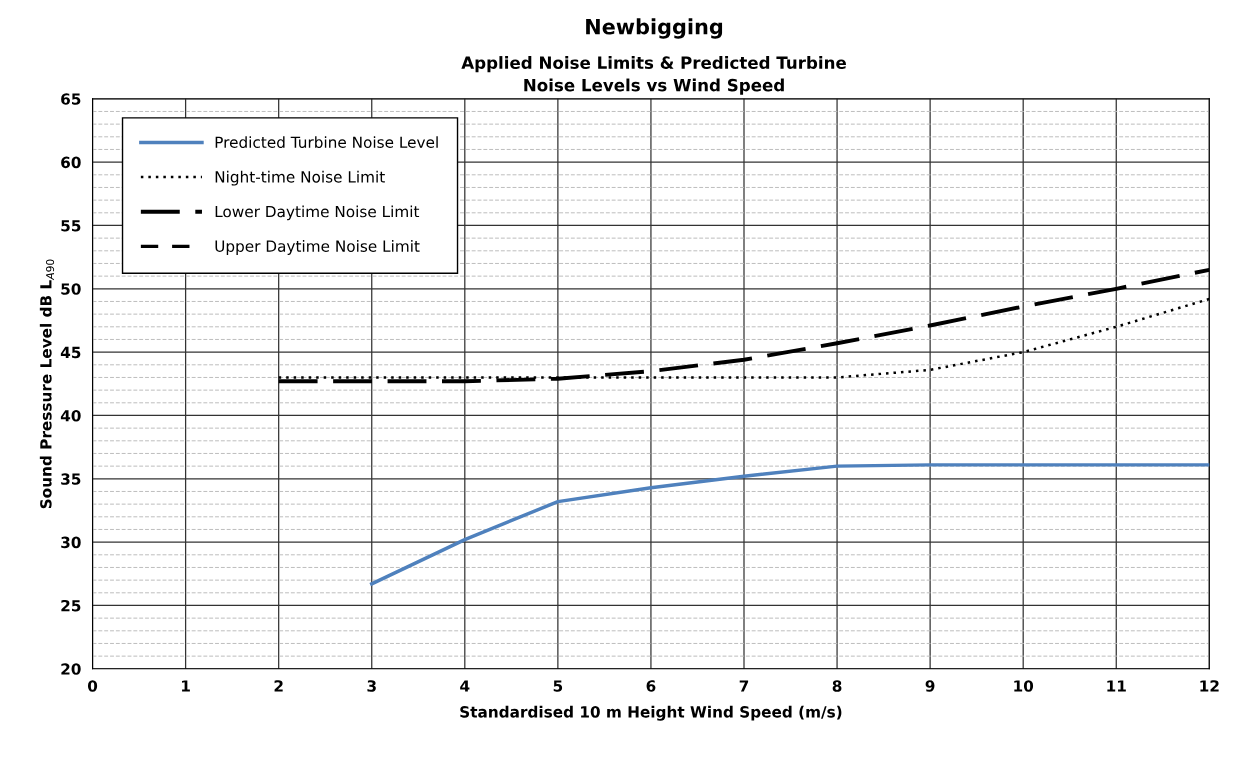 The height and width of the screenshot is (760, 1234). Describe the element at coordinates (326, 142) in the screenshot. I see `legend-label: Predicted Turbine Noise Level` at that location.